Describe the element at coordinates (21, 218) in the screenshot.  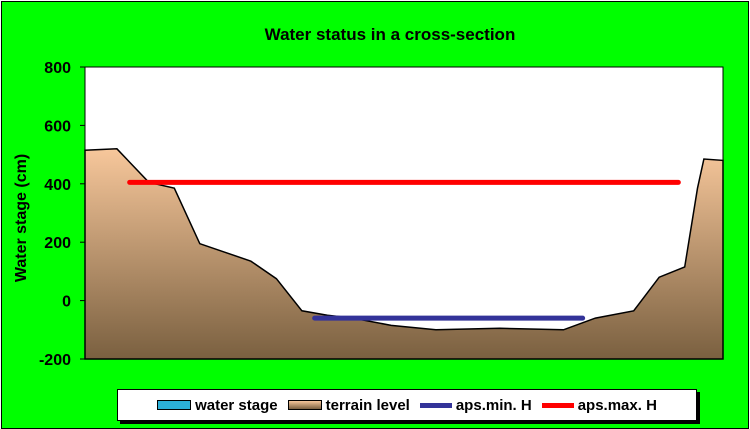
I see `y-axis-label: Water stage (cm)` at that location.